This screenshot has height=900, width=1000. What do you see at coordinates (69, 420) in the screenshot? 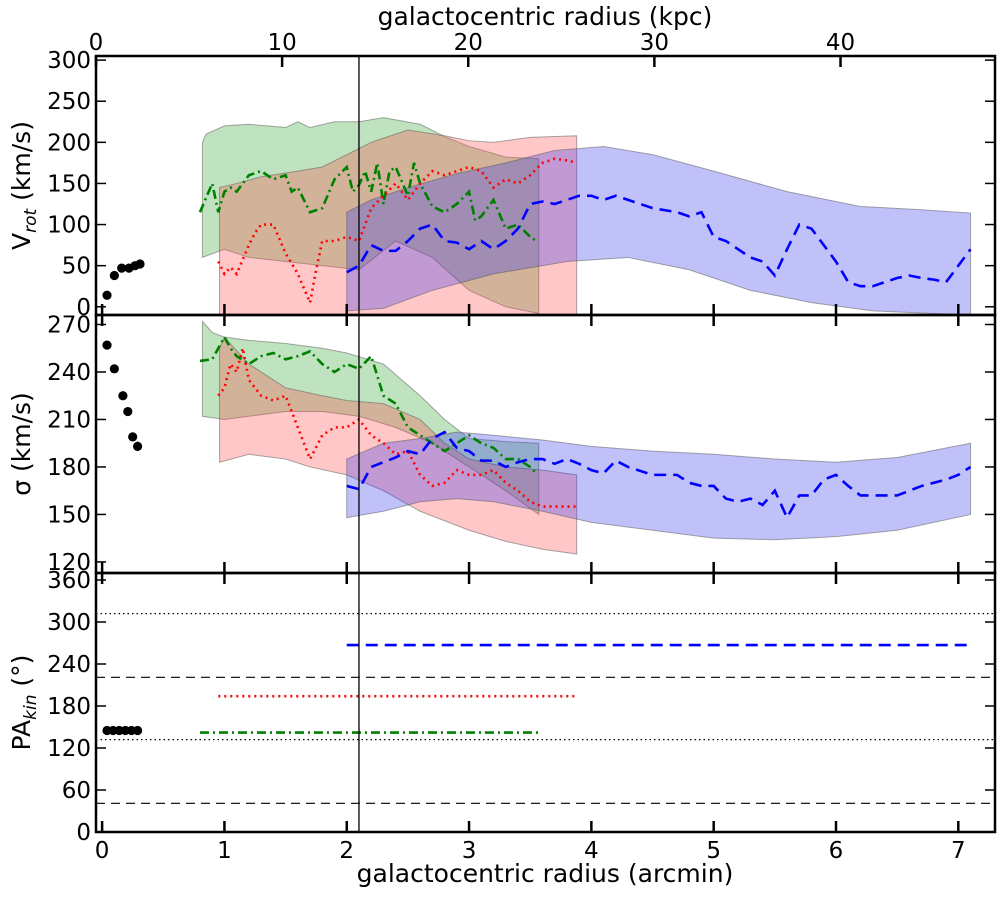
I see `y-tick-label: 210` at bounding box center [69, 420].